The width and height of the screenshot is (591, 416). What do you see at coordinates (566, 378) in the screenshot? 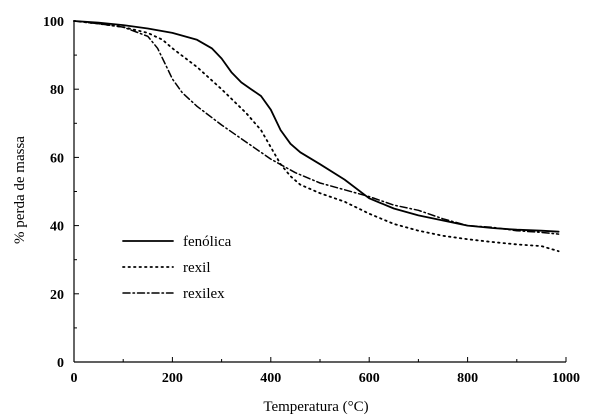
I see `x-tick-label: 1000` at bounding box center [566, 378].